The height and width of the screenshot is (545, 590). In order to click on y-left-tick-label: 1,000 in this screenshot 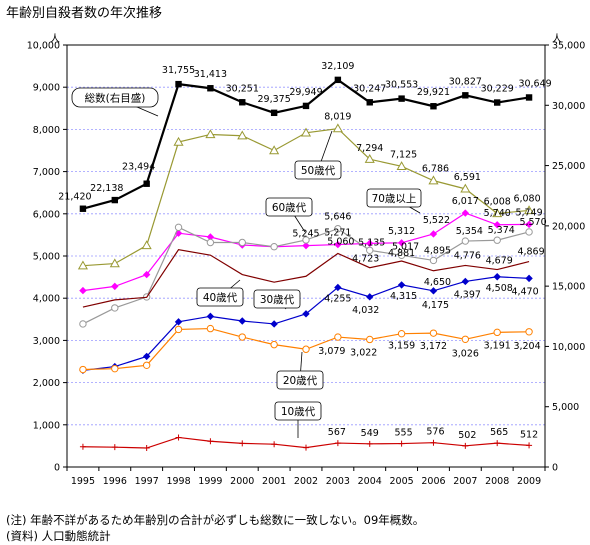, I will do `click(46, 425)`.